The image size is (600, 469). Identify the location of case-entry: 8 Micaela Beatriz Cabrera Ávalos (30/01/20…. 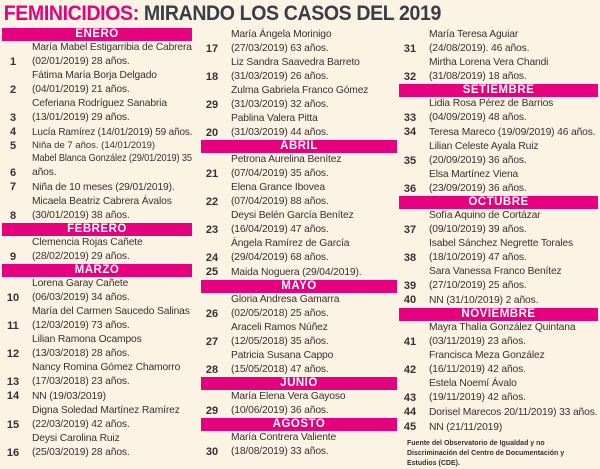
(97, 209).